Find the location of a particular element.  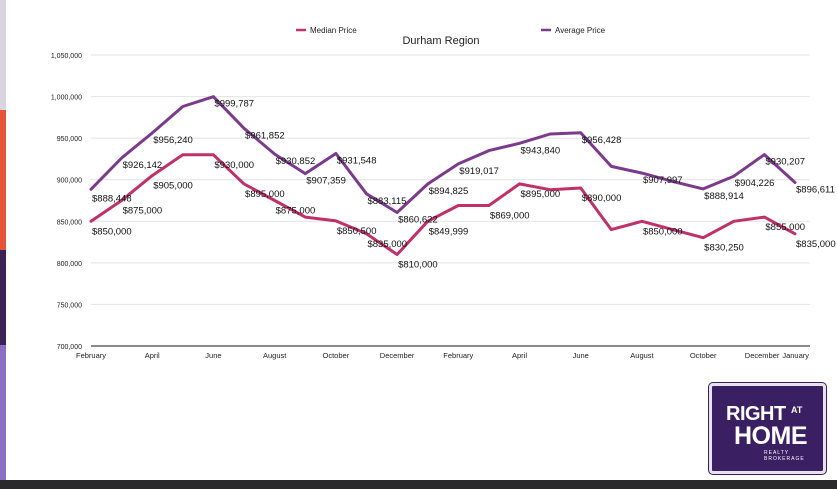

logo-text-brokerage: BROKERAGE is located at coordinates (784, 459).